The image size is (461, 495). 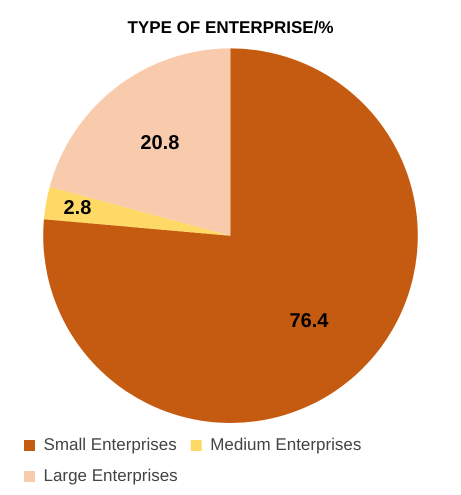 What do you see at coordinates (111, 476) in the screenshot?
I see `legend-label: Large Enterprises` at bounding box center [111, 476].